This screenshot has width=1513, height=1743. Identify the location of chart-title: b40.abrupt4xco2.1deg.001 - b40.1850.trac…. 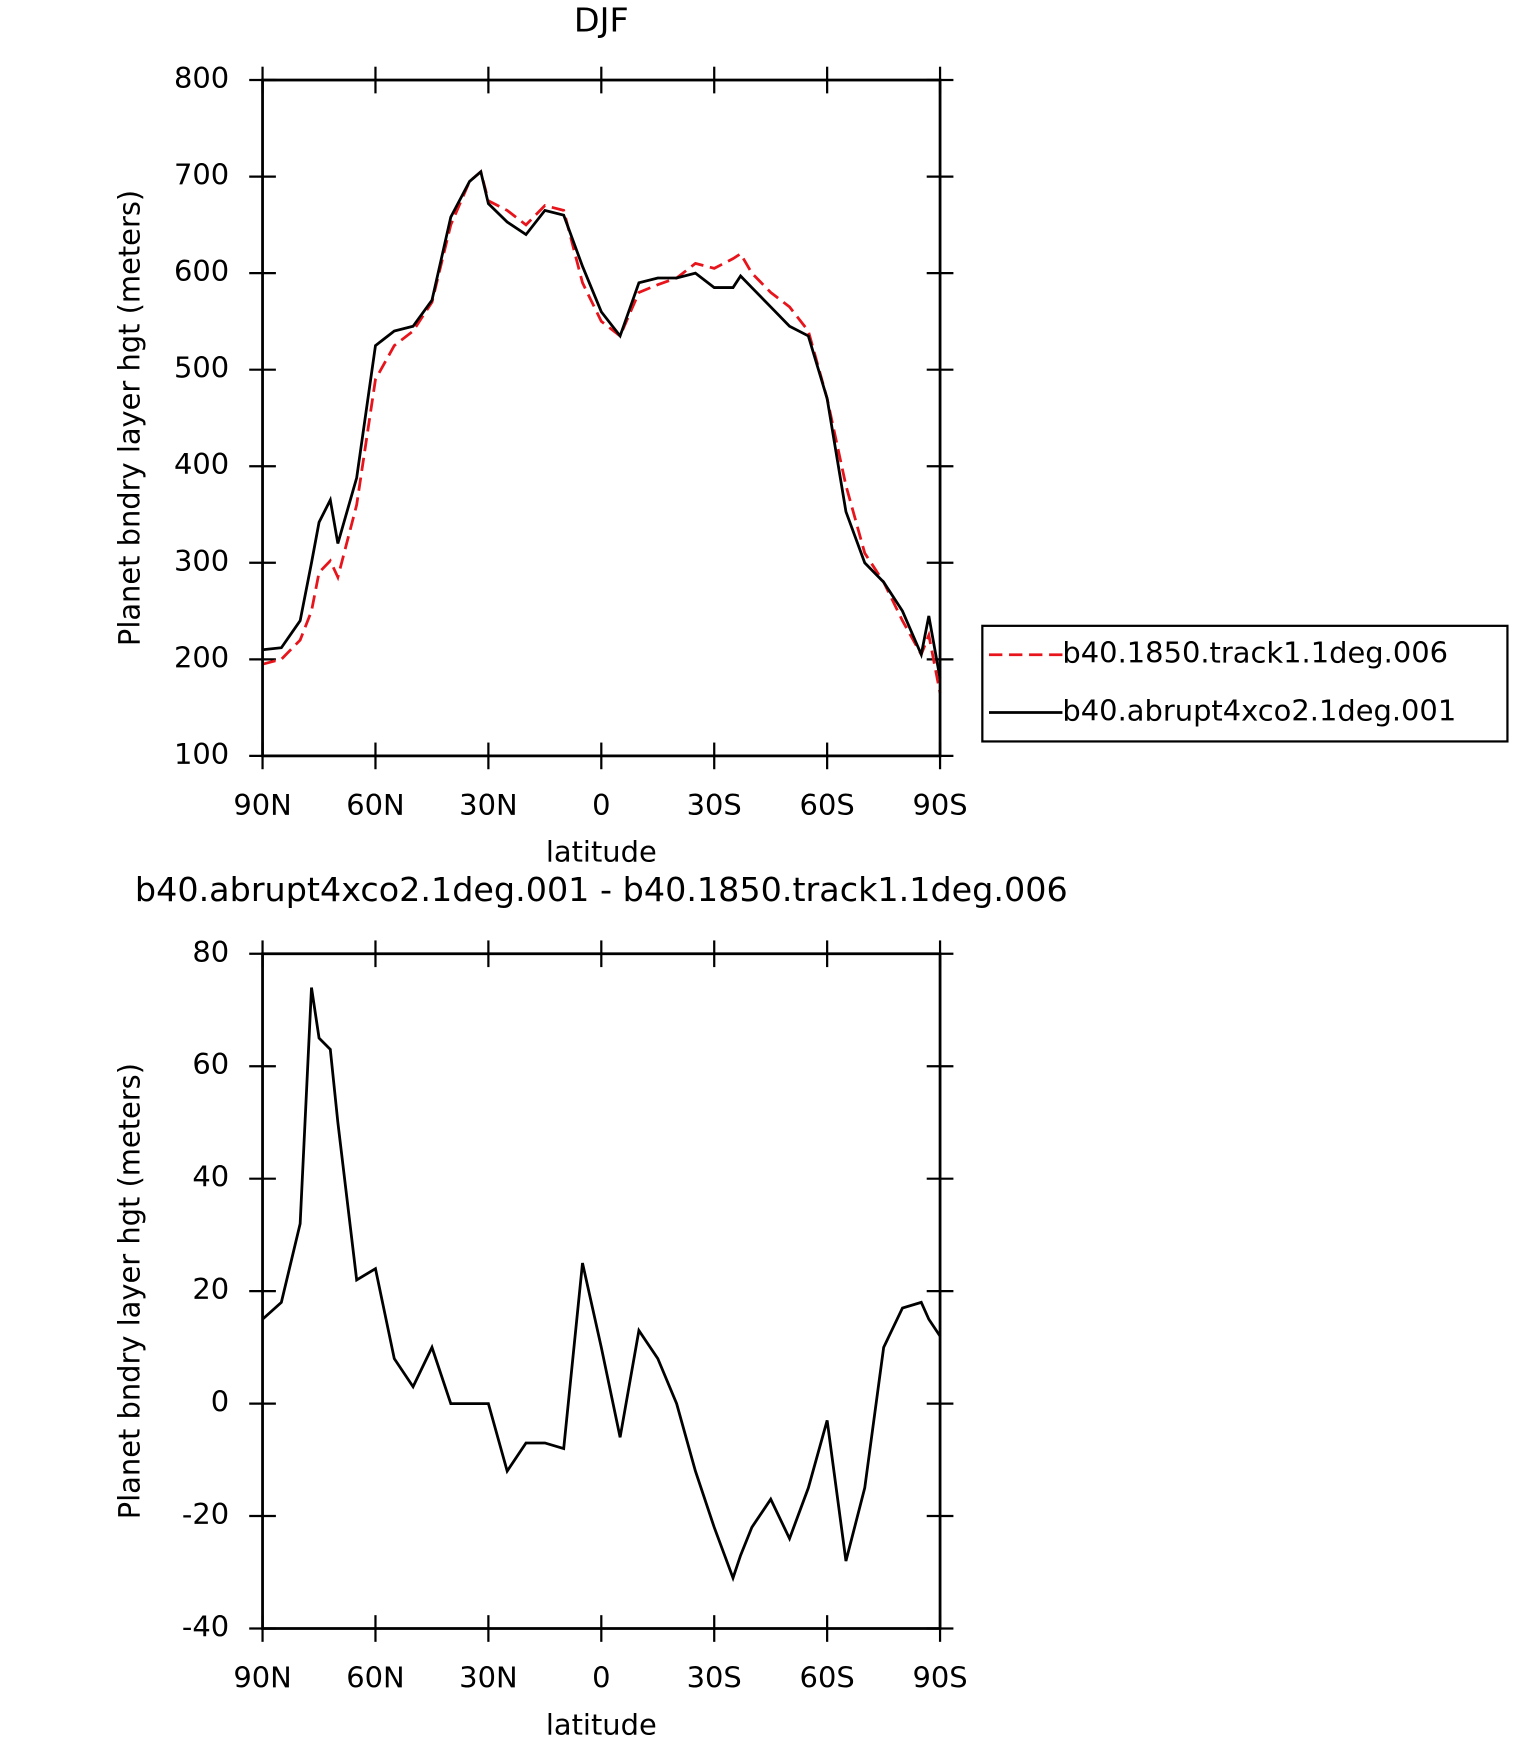
(601, 889).